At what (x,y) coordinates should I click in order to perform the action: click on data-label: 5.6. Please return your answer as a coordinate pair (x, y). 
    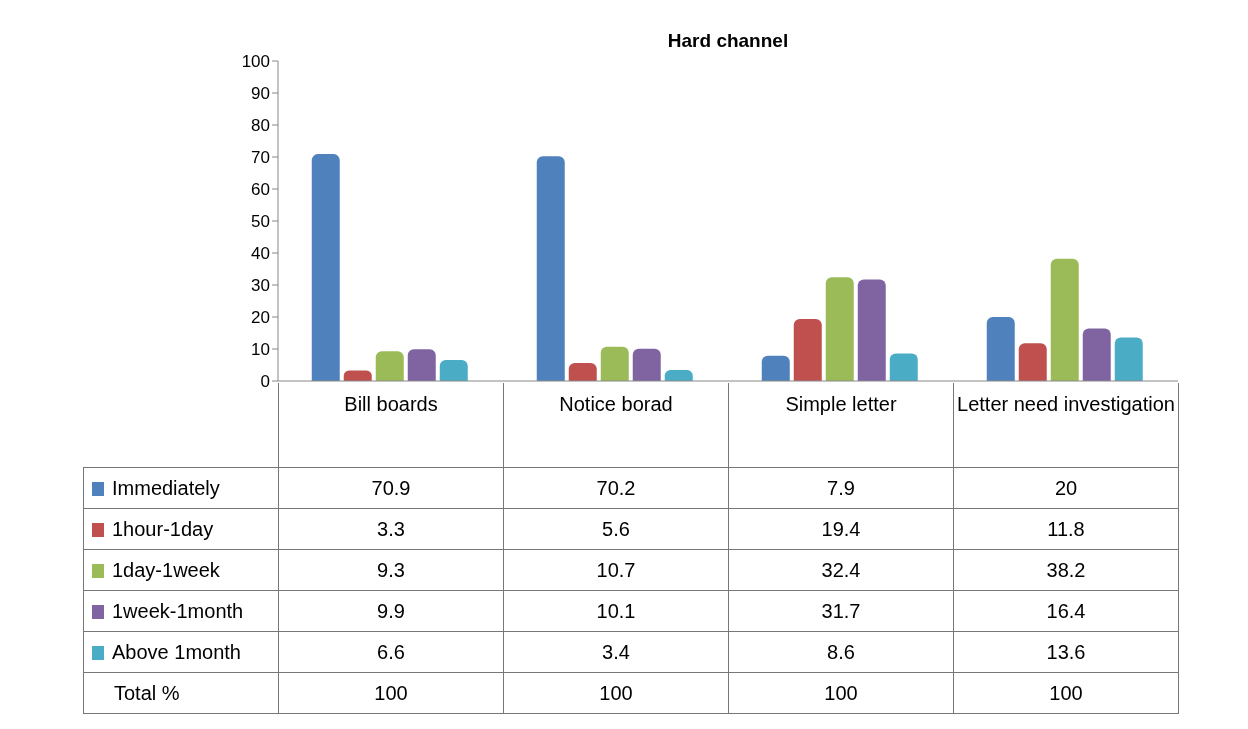
    Looking at the image, I should click on (616, 529).